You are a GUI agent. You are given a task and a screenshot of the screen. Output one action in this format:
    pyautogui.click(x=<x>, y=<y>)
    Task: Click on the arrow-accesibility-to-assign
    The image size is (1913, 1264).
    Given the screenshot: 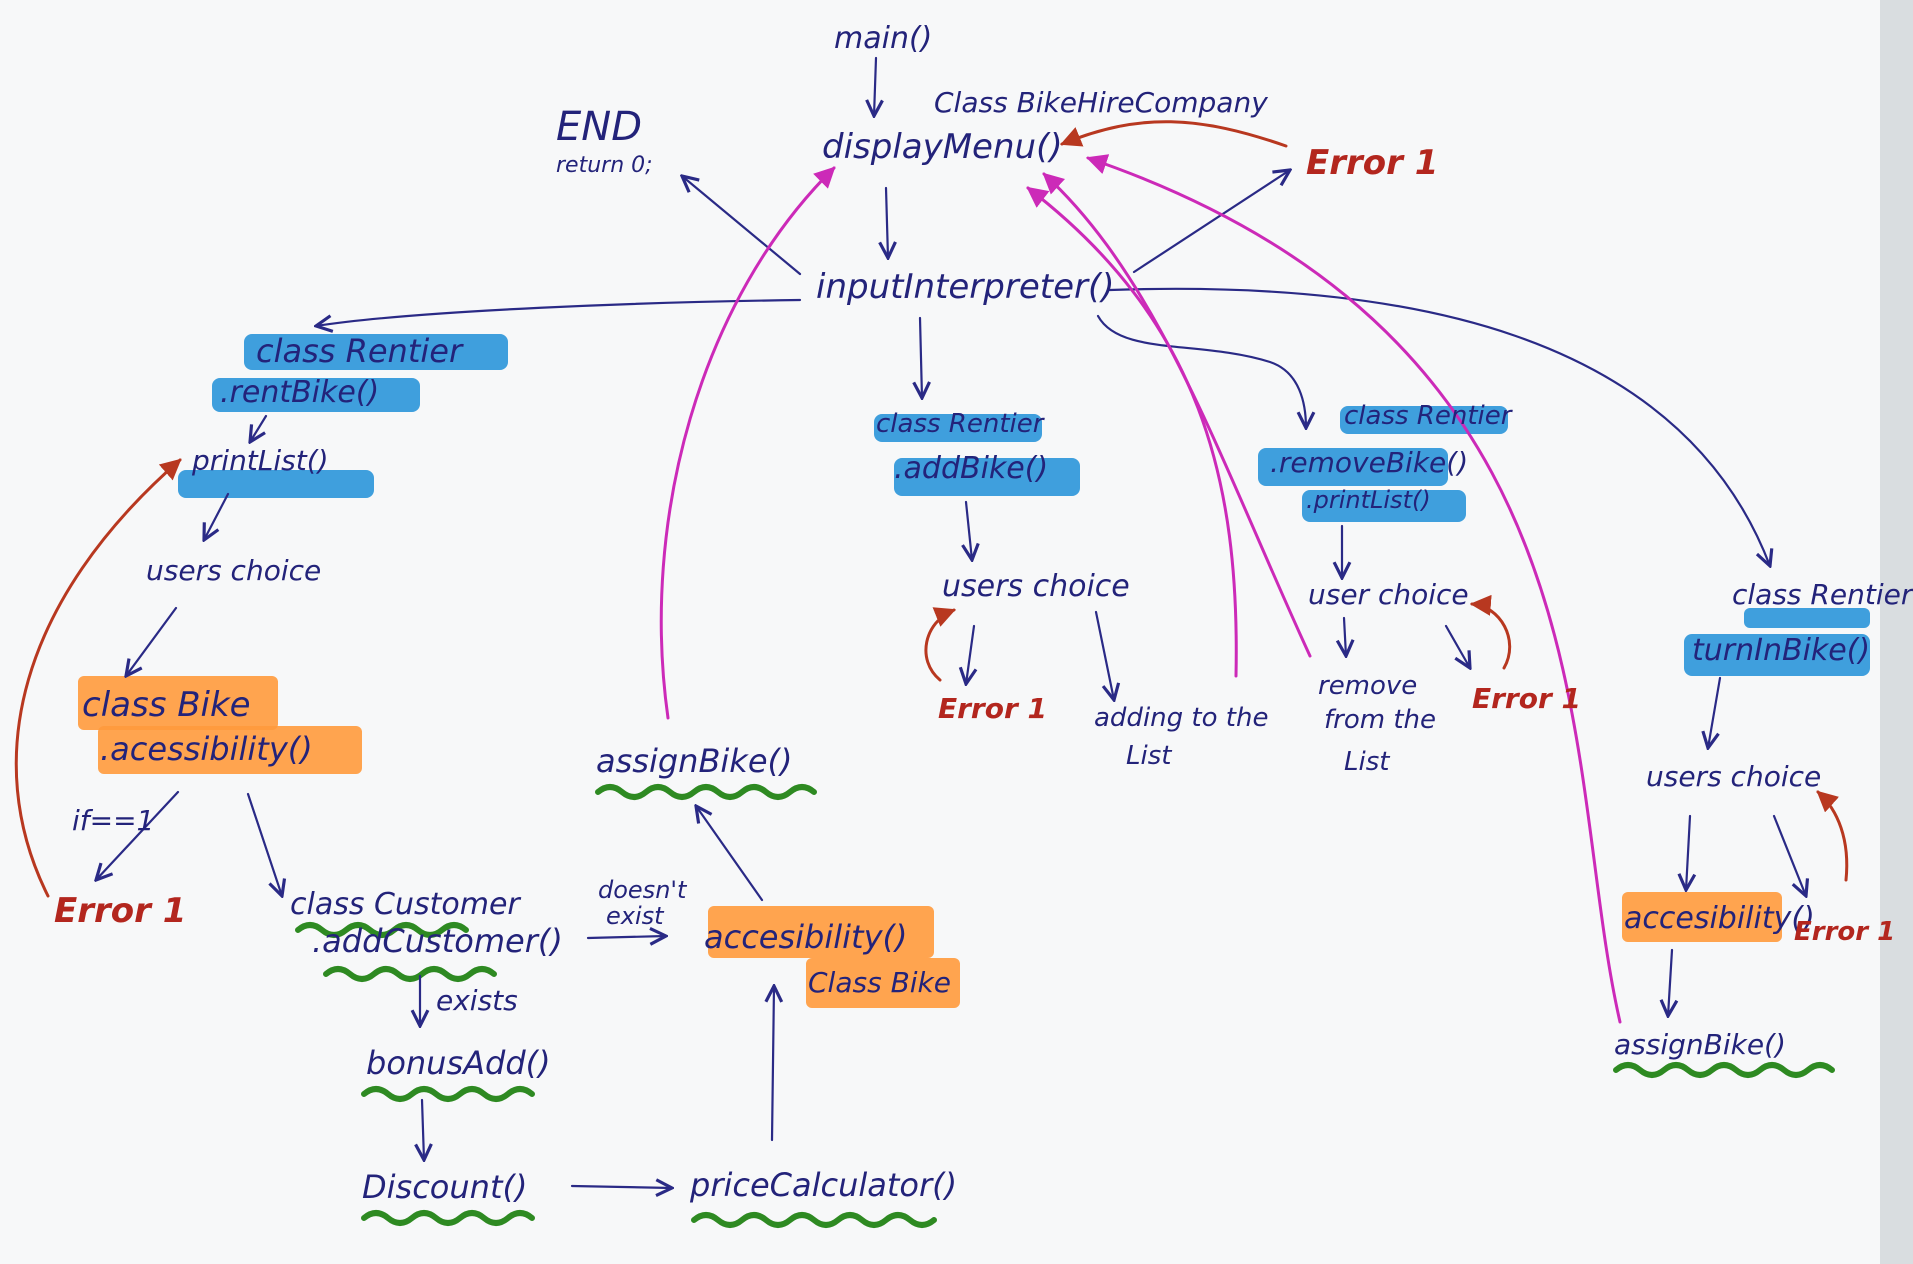 What is the action you would take?
    pyautogui.click(x=730, y=854)
    